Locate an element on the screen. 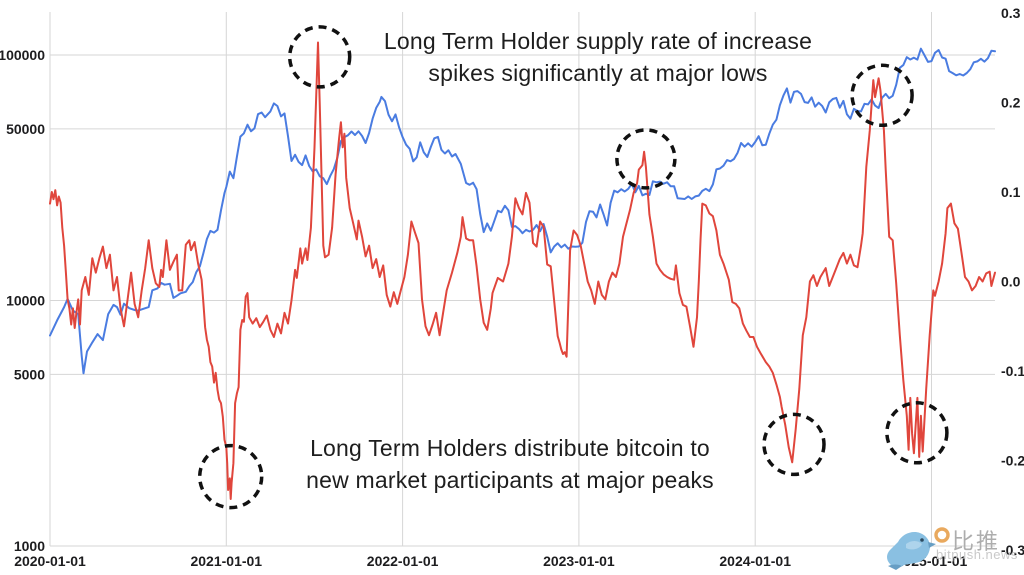  right-axis-tick-label: -0.2 is located at coordinates (1012, 461).